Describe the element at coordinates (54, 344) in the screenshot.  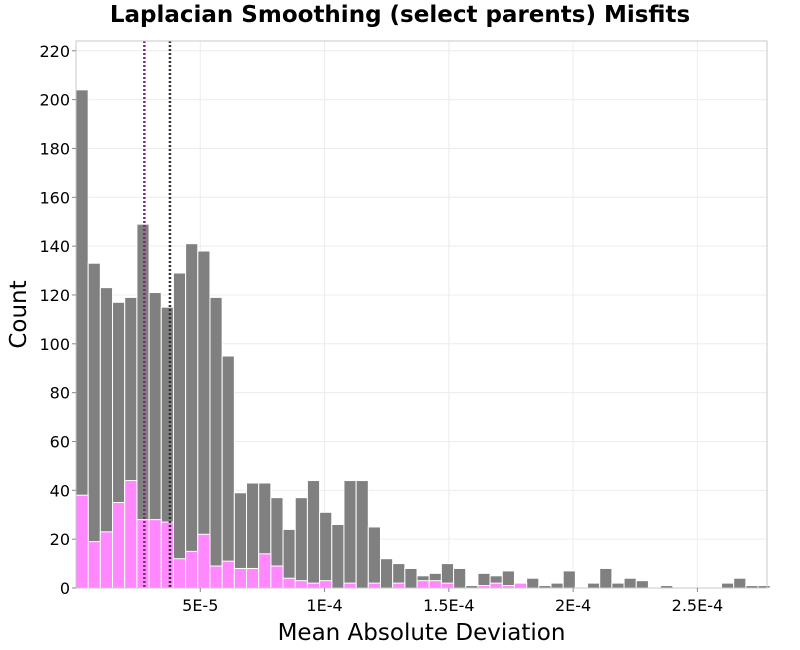
I see `y-tick-label: 100` at that location.